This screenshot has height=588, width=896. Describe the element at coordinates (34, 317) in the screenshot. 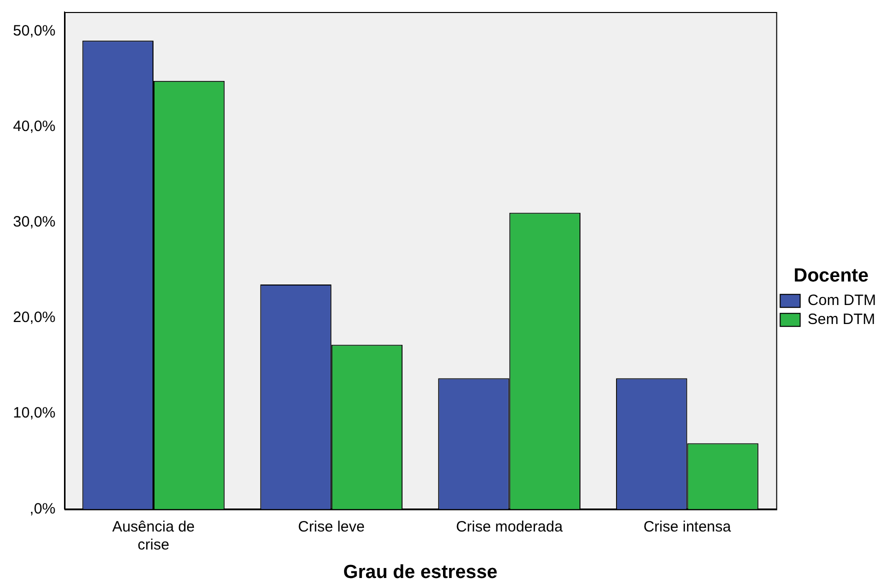

I see `y-tick-label: 20,0%` at that location.